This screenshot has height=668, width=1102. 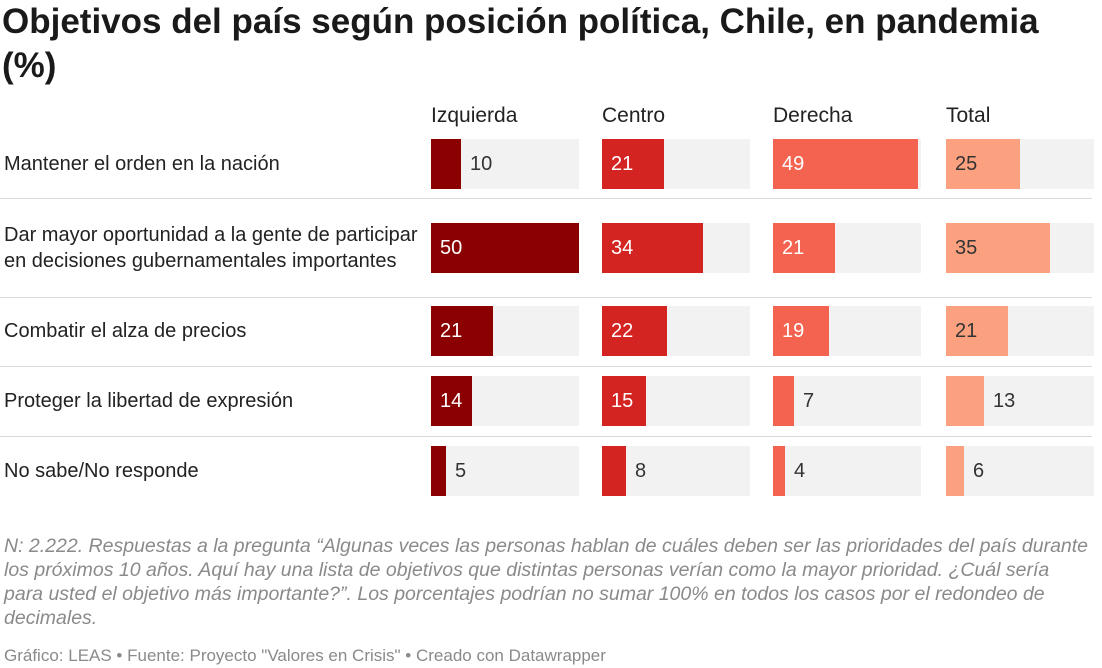 What do you see at coordinates (979, 470) in the screenshot?
I see `data-label: 6` at bounding box center [979, 470].